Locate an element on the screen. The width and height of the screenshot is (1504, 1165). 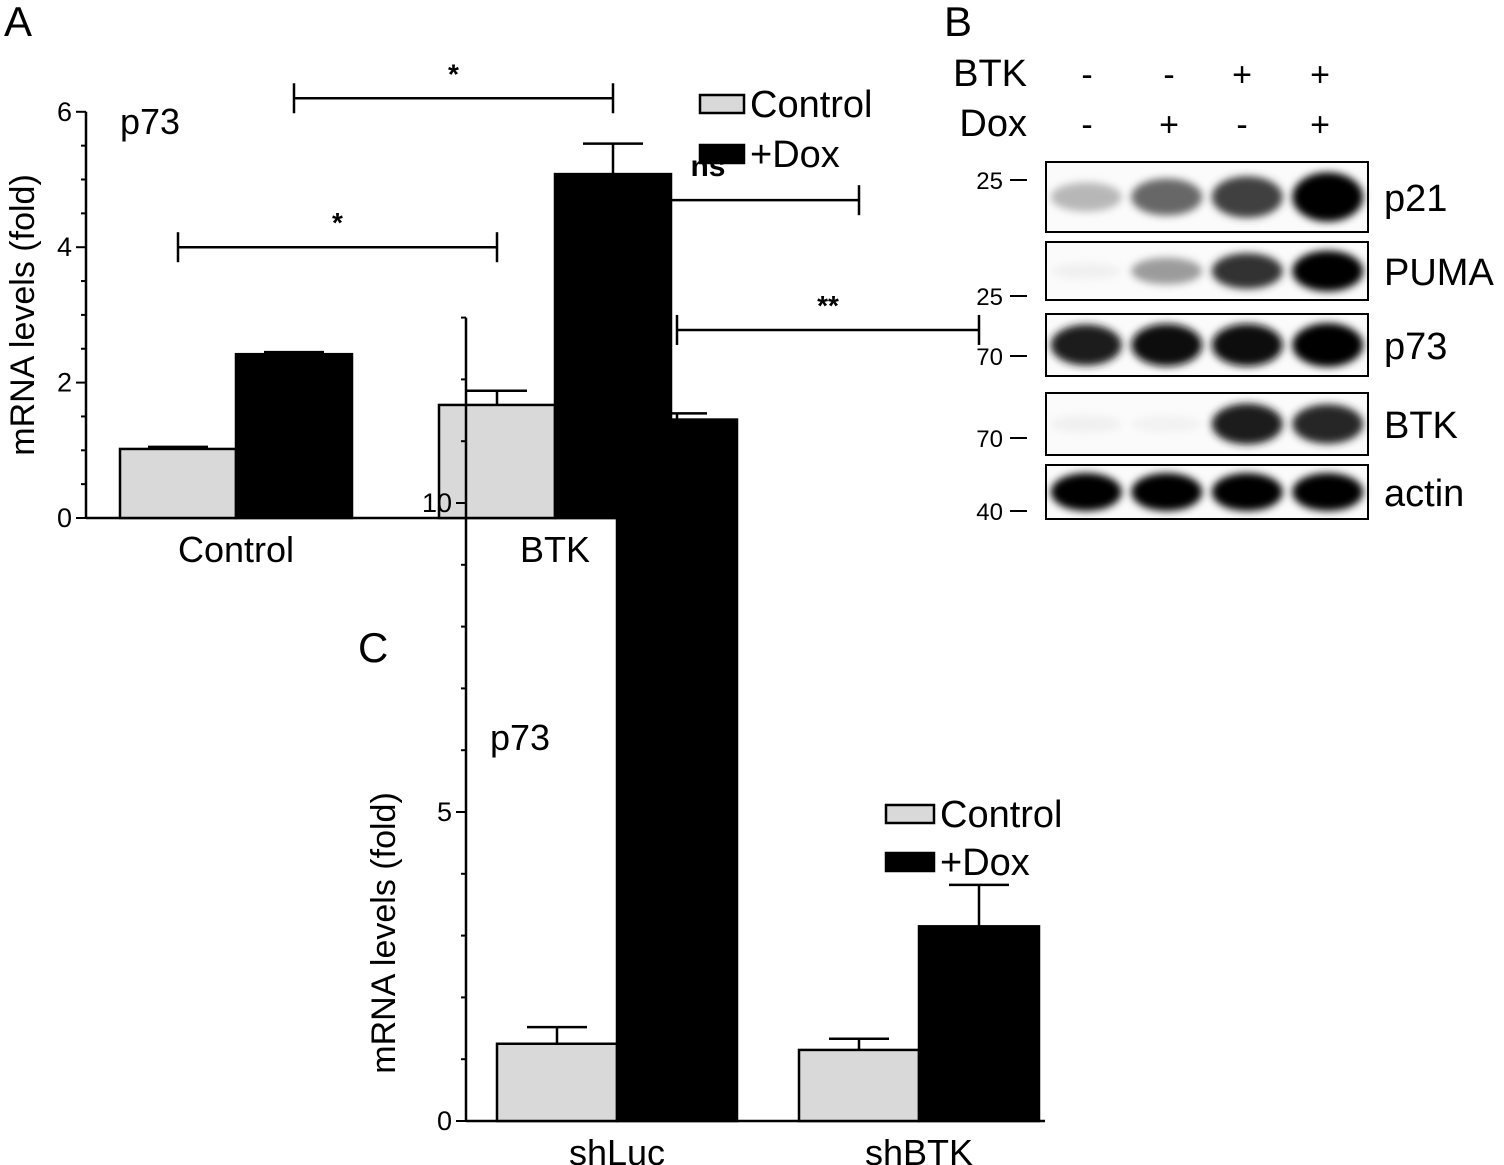
panel-a-legend-label: Control is located at coordinates (811, 105).